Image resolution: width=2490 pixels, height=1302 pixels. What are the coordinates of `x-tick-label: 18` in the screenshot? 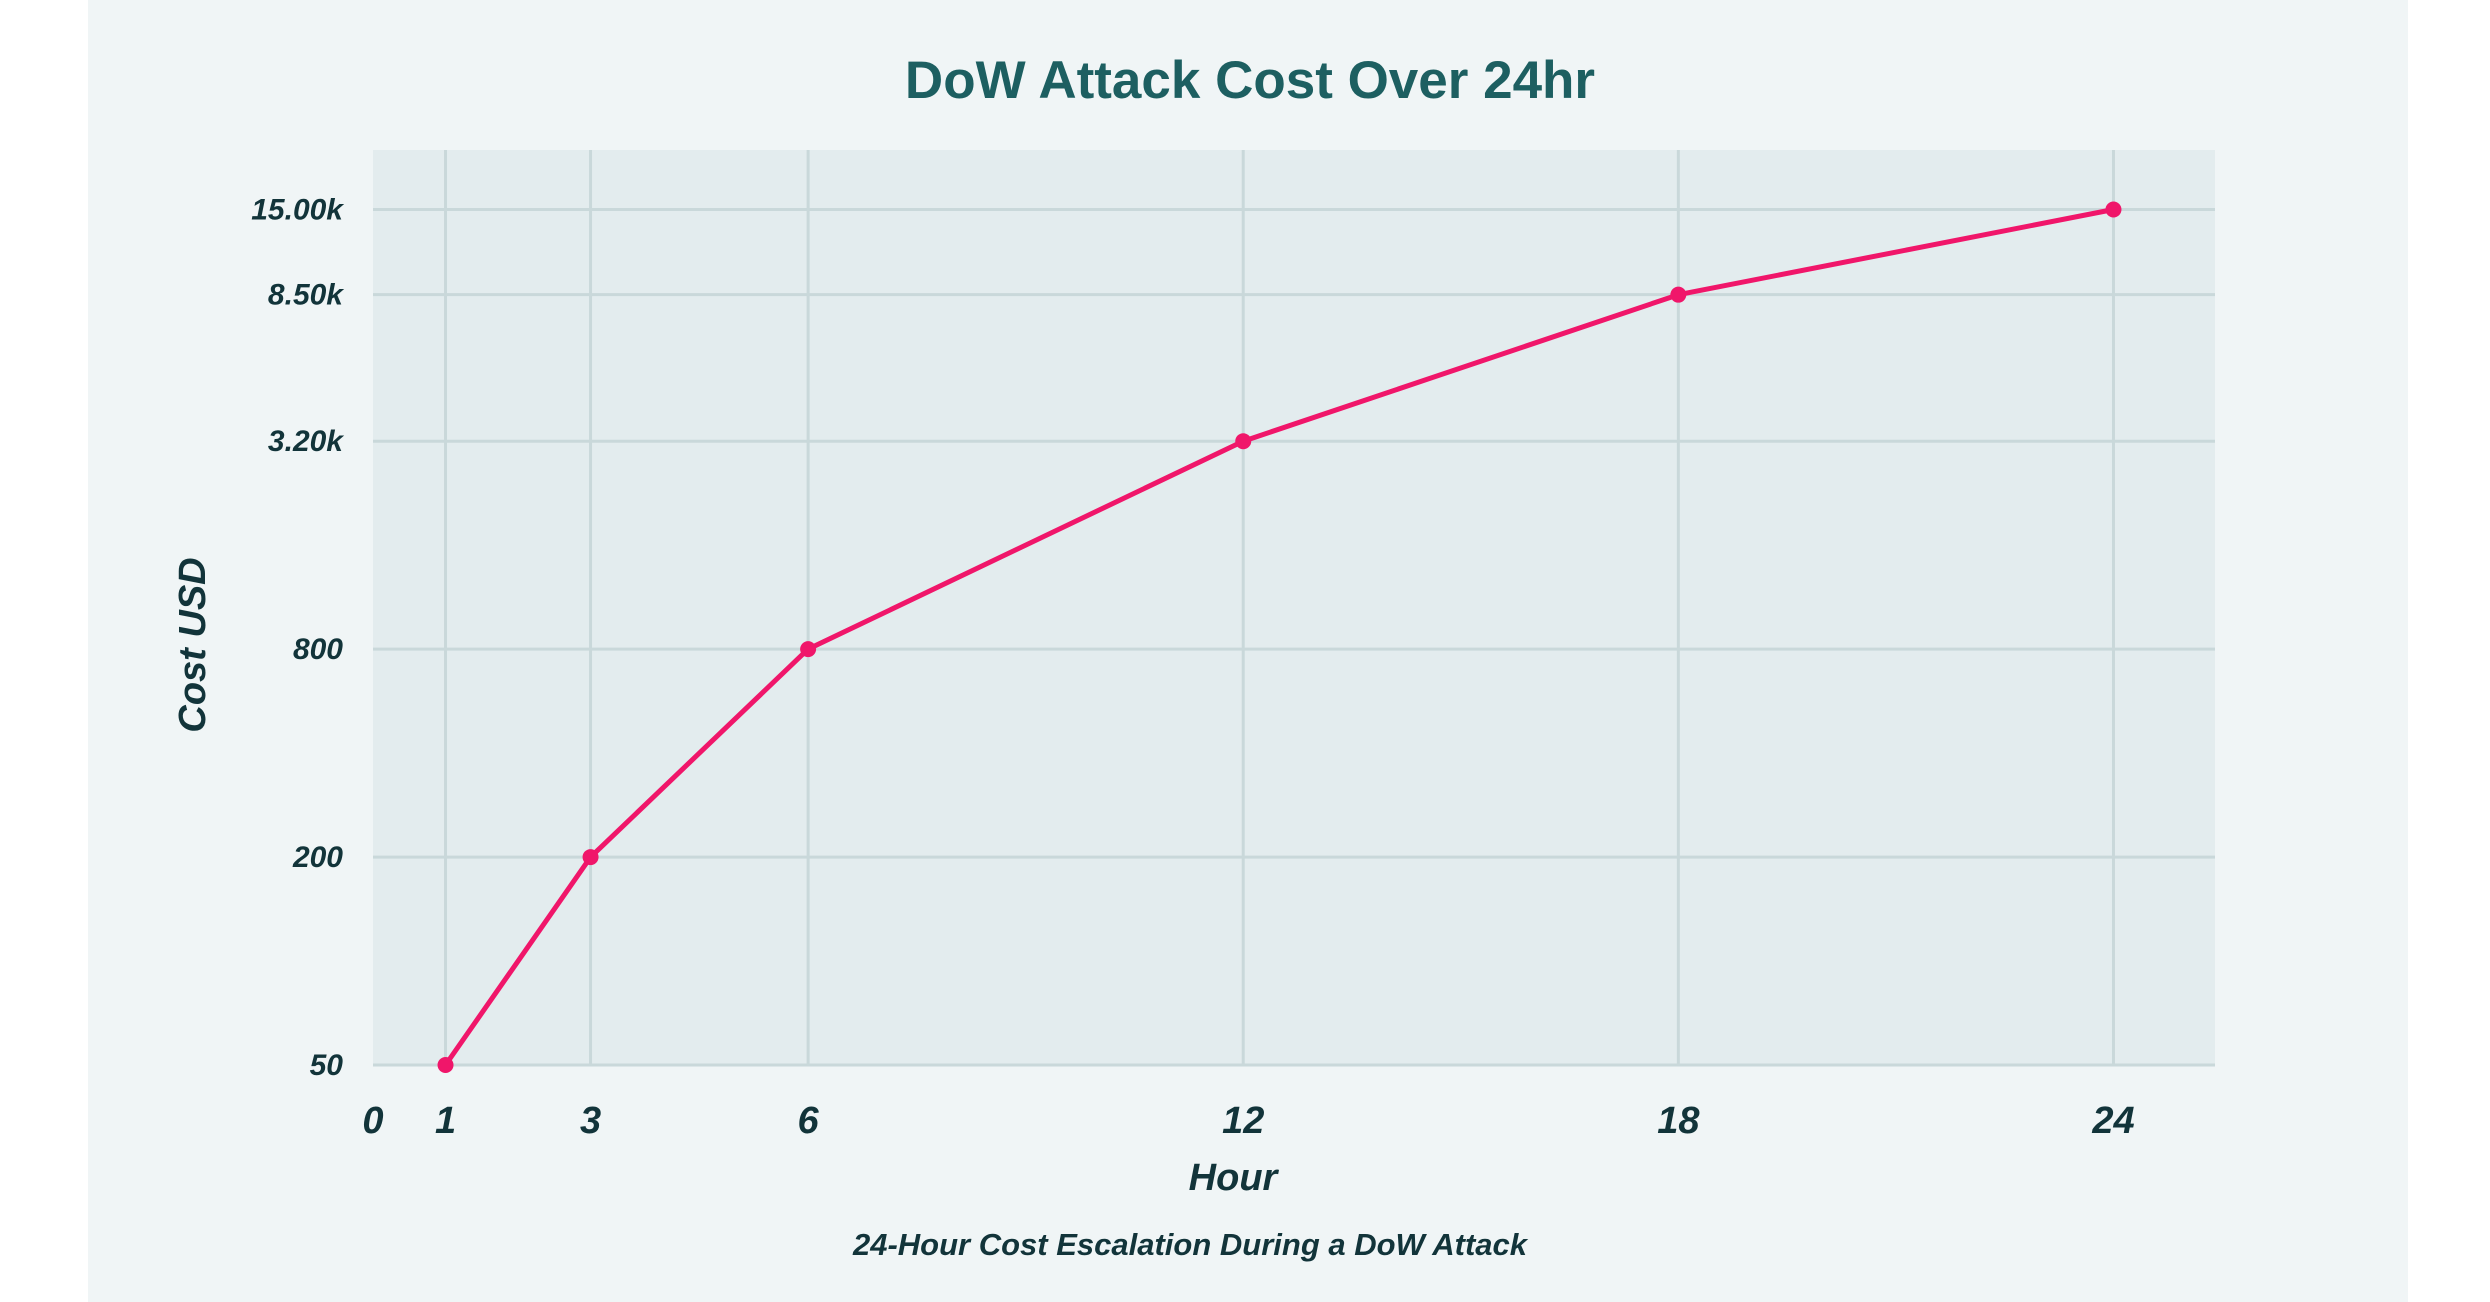 It's located at (1678, 1121).